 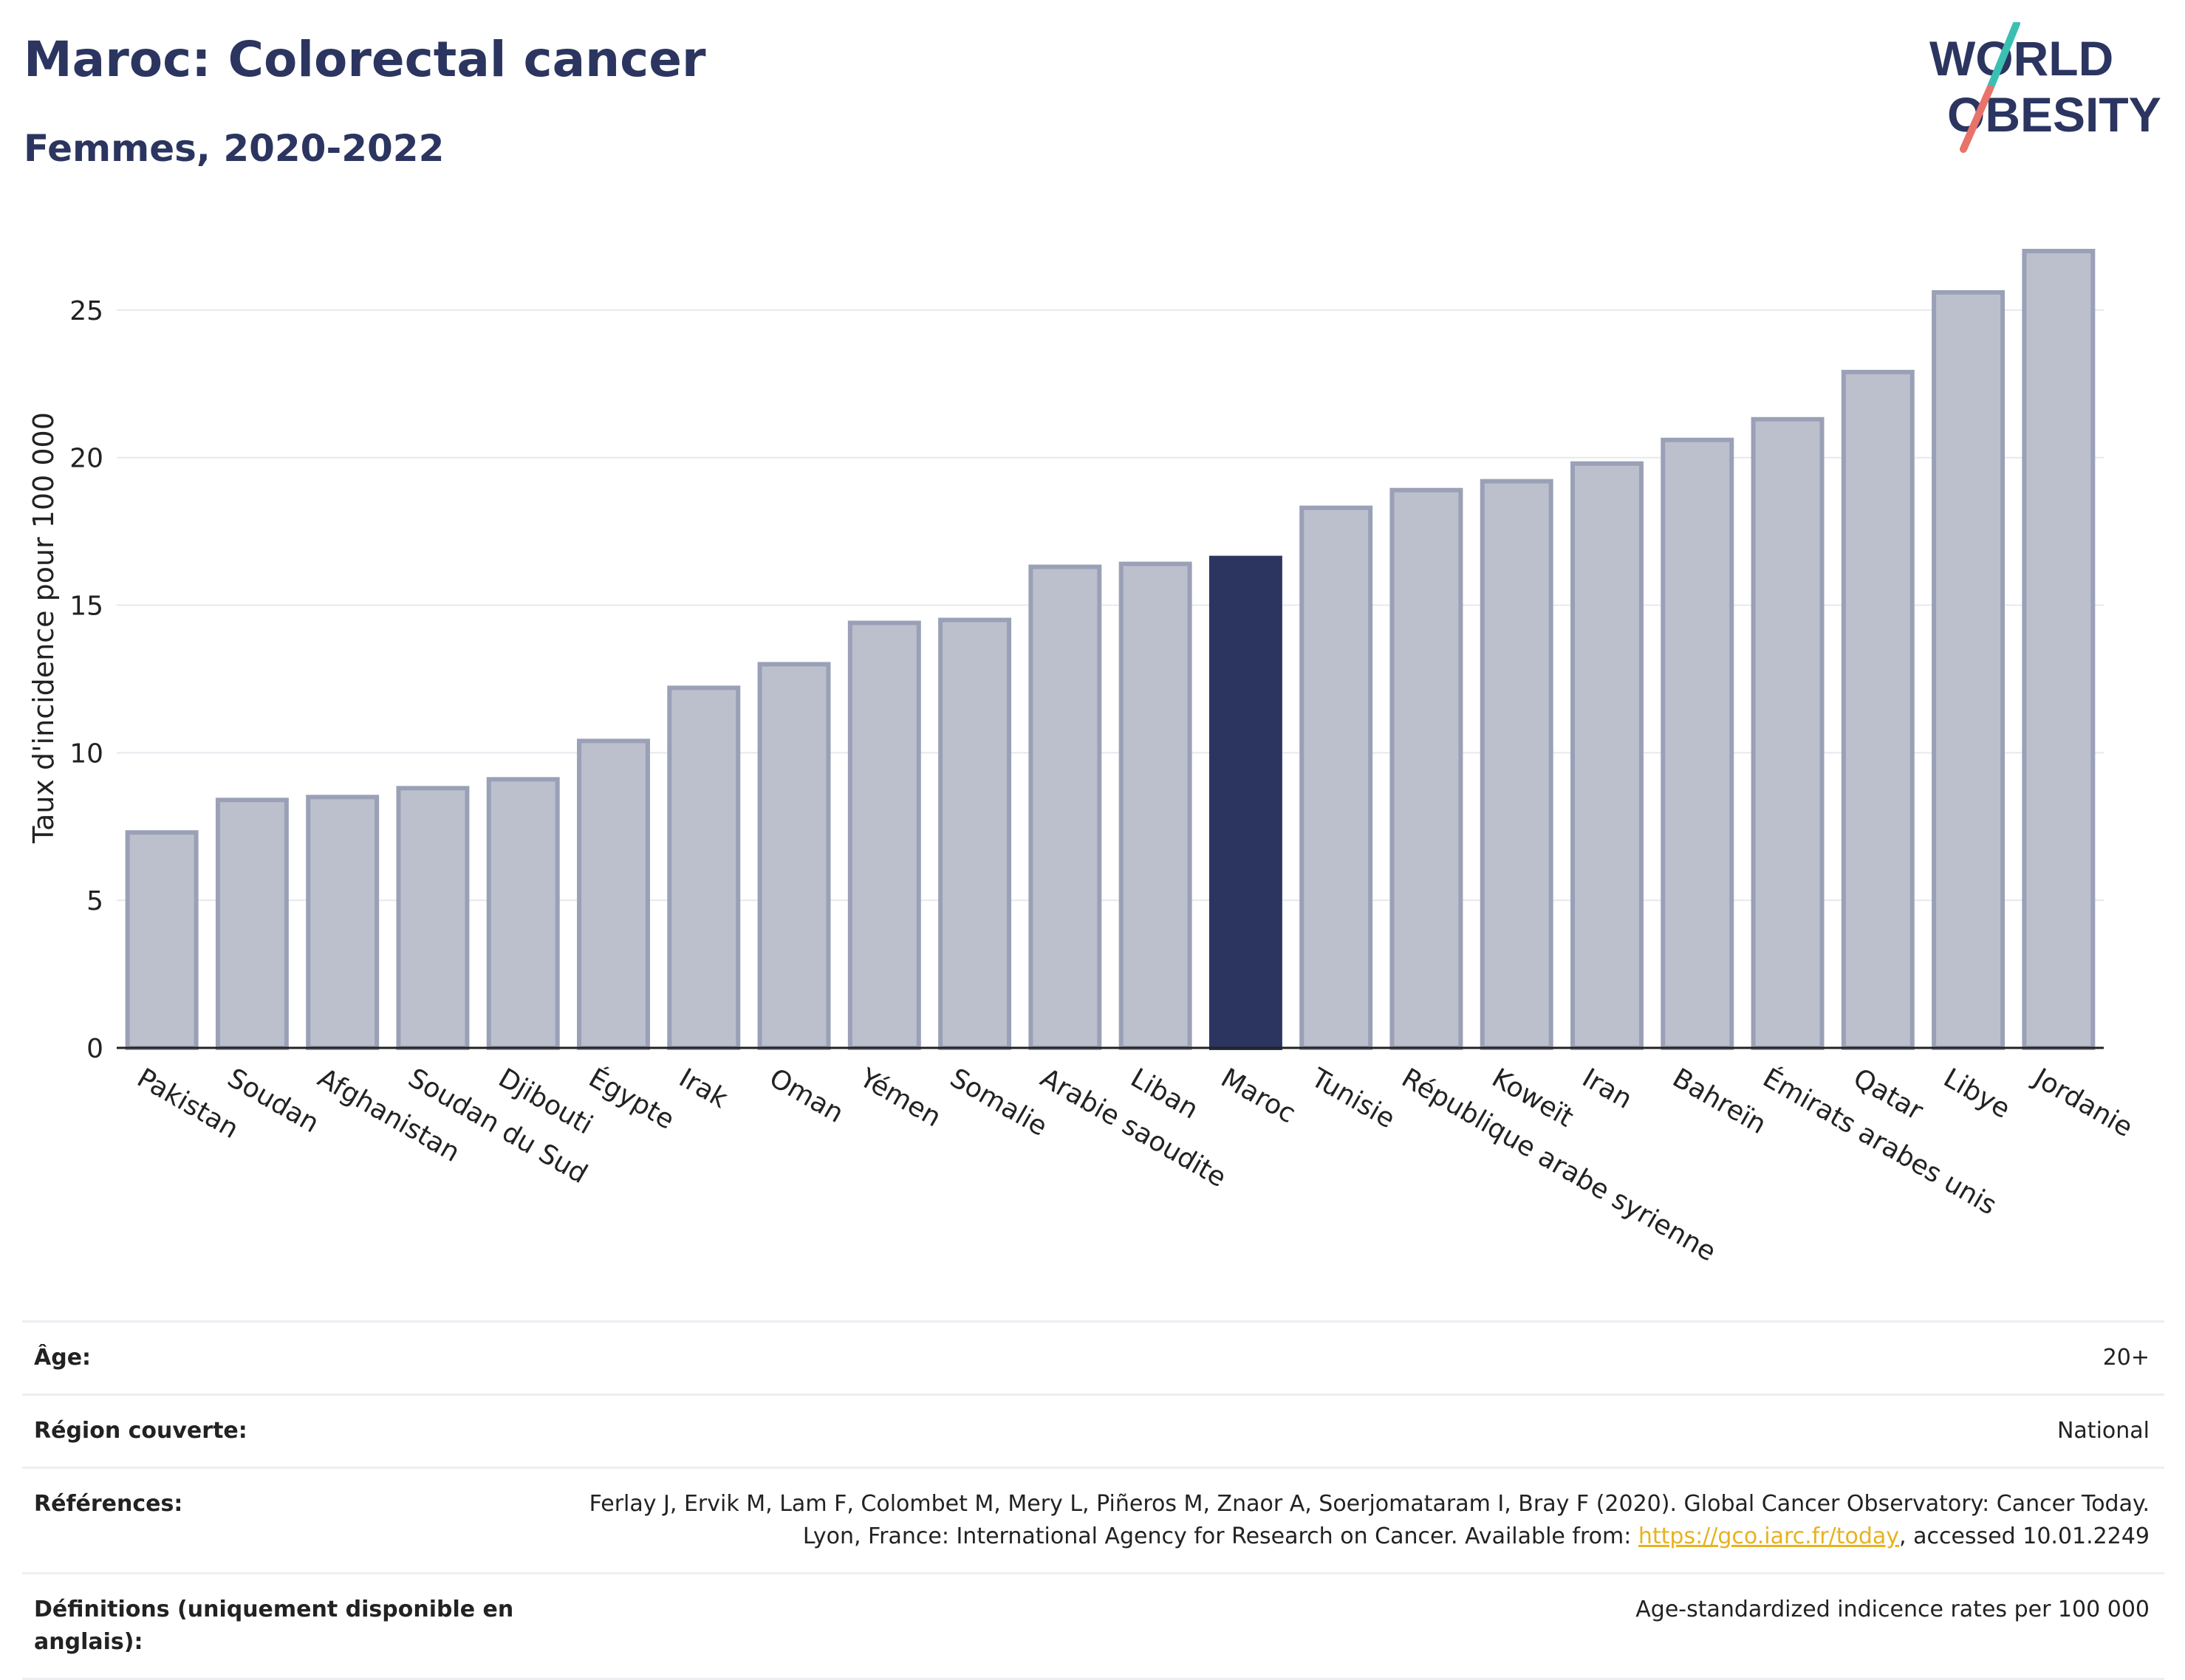 I want to click on bar--mirats-arabes-unis, so click(x=1788, y=733).